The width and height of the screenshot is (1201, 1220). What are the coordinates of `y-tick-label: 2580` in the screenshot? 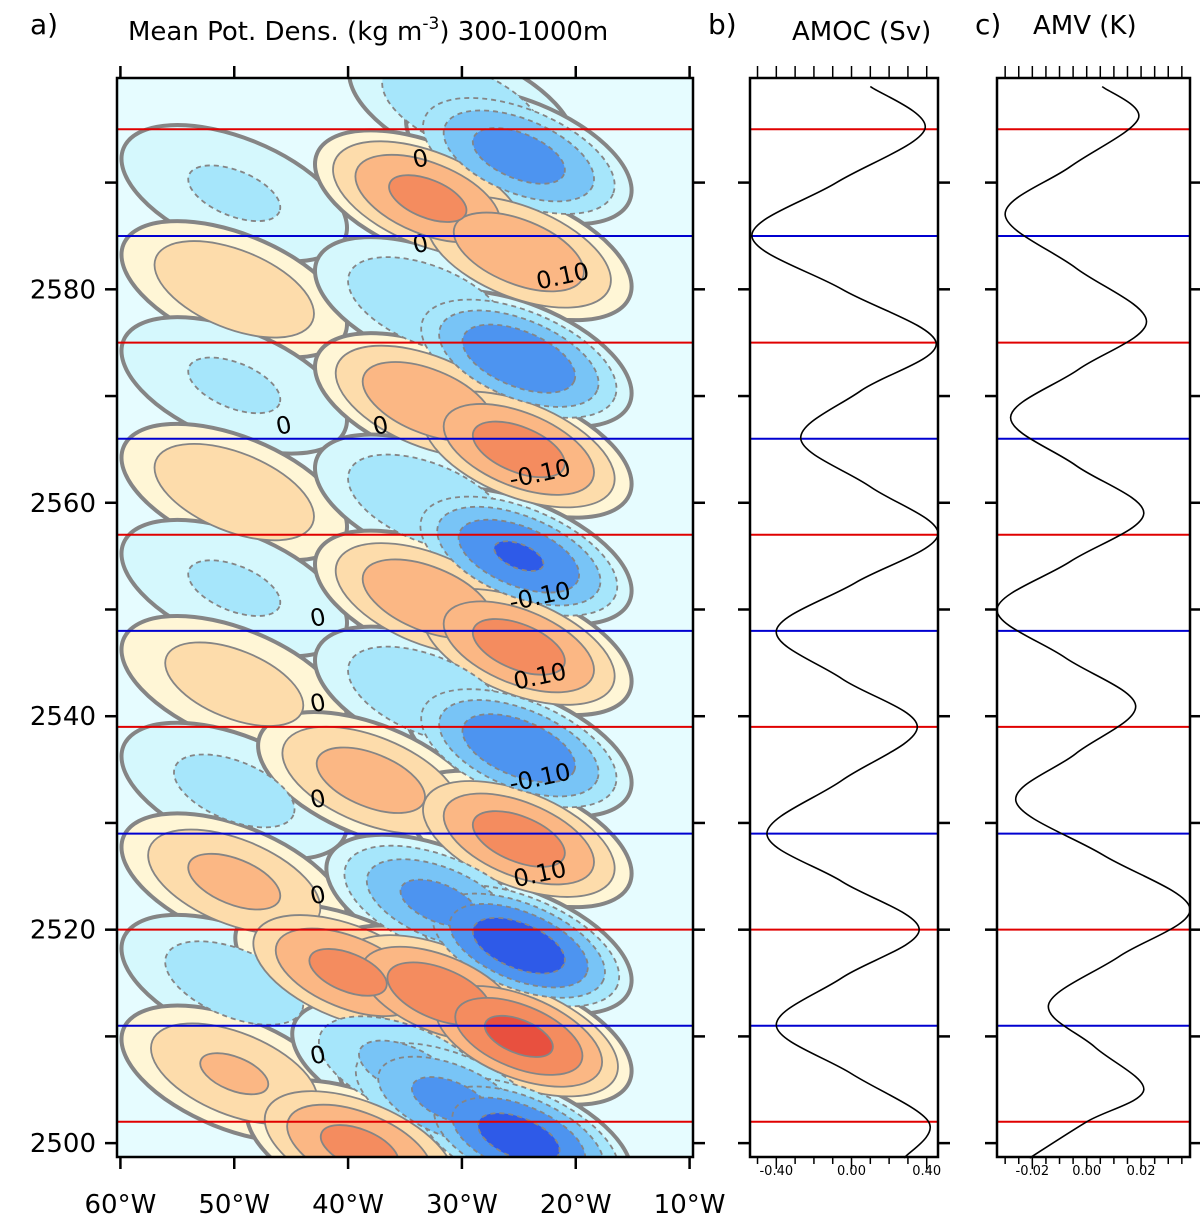 It's located at (63, 290).